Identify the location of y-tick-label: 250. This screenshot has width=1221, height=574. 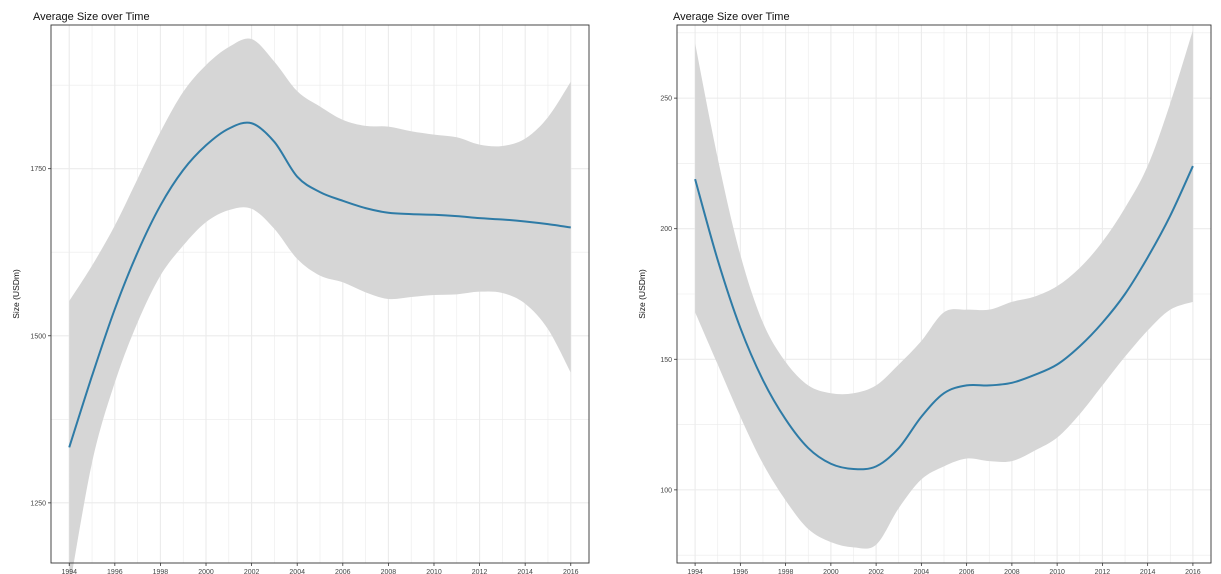
(666, 99).